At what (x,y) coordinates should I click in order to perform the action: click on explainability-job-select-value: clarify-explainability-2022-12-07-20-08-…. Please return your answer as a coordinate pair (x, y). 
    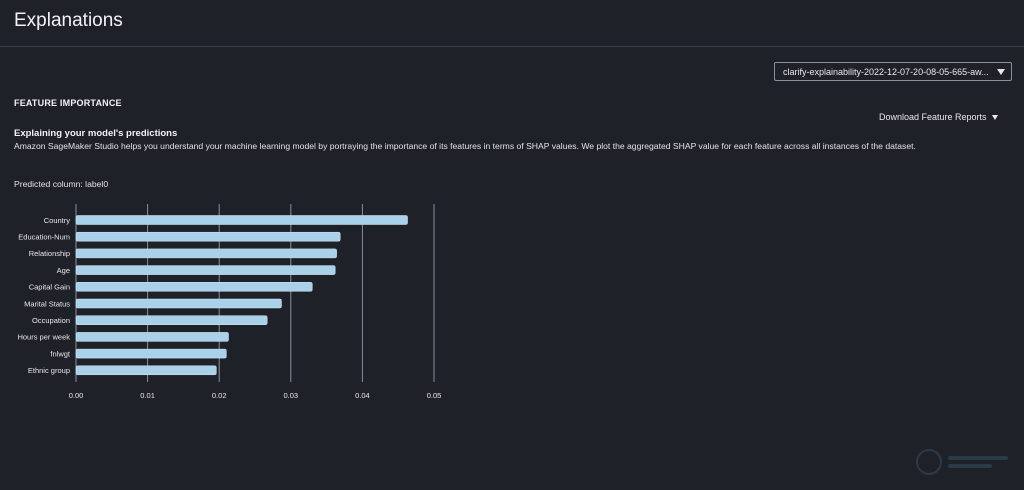
    Looking at the image, I should click on (886, 71).